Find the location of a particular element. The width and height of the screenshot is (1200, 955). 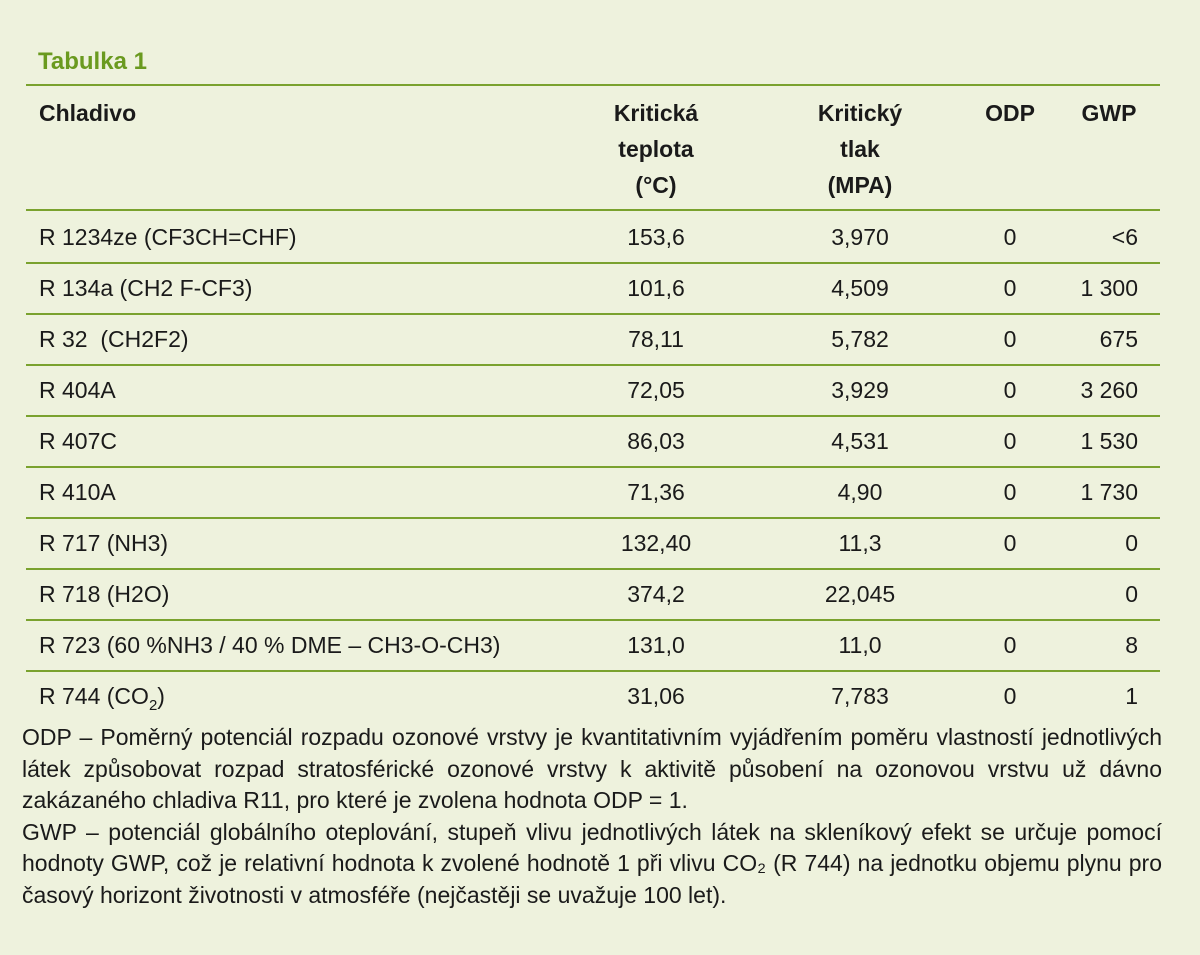

row-10-name-suffix: ) is located at coordinates (161, 696).